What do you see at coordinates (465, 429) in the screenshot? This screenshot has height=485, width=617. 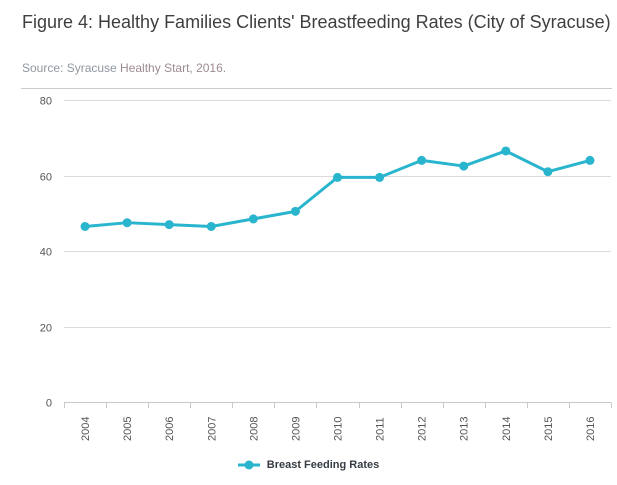 I see `x-axis-tick-label: 2013` at bounding box center [465, 429].